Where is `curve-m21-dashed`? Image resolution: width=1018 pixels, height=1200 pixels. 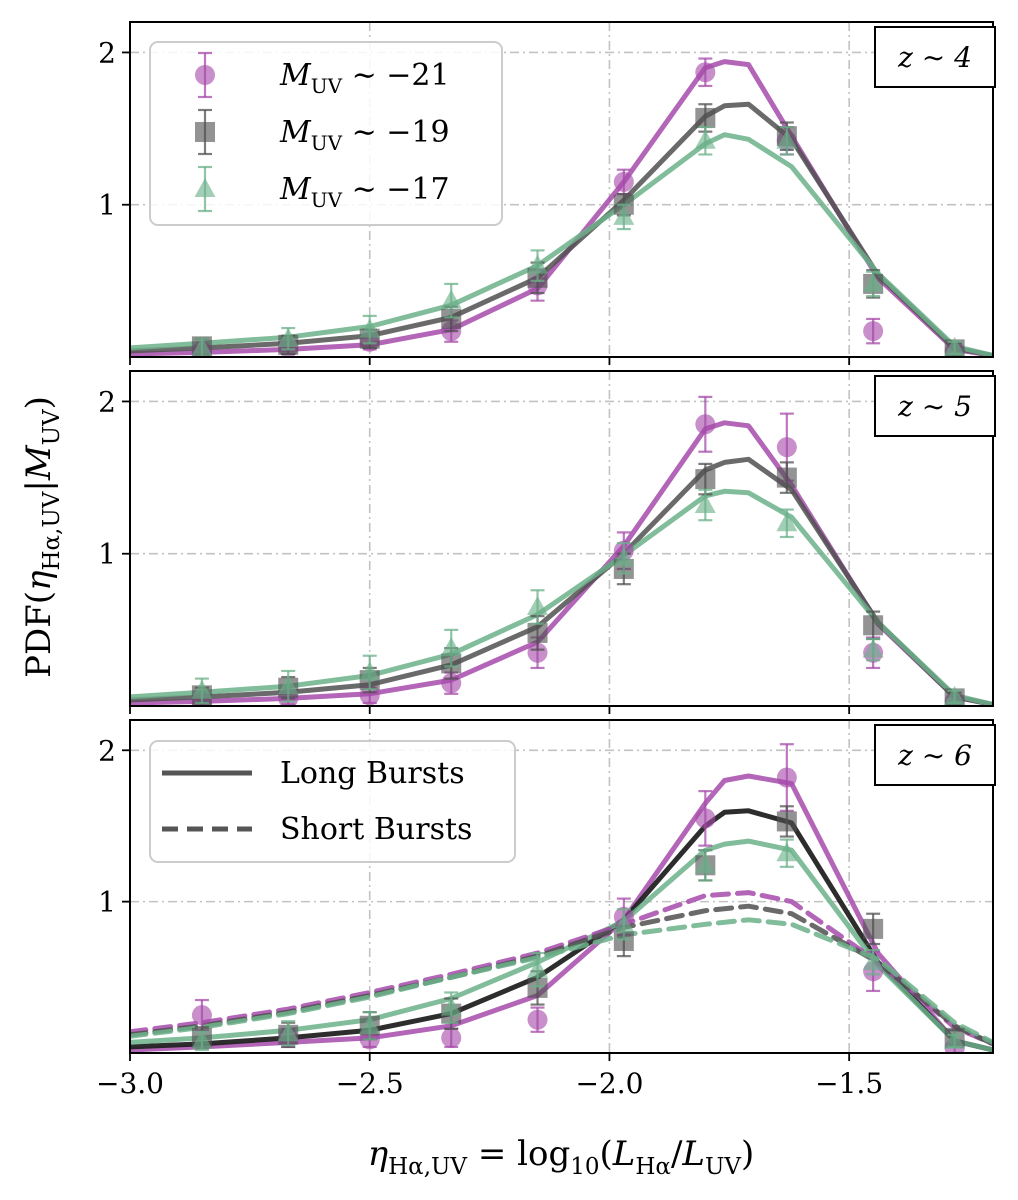 curve-m21-dashed is located at coordinates (561, 968).